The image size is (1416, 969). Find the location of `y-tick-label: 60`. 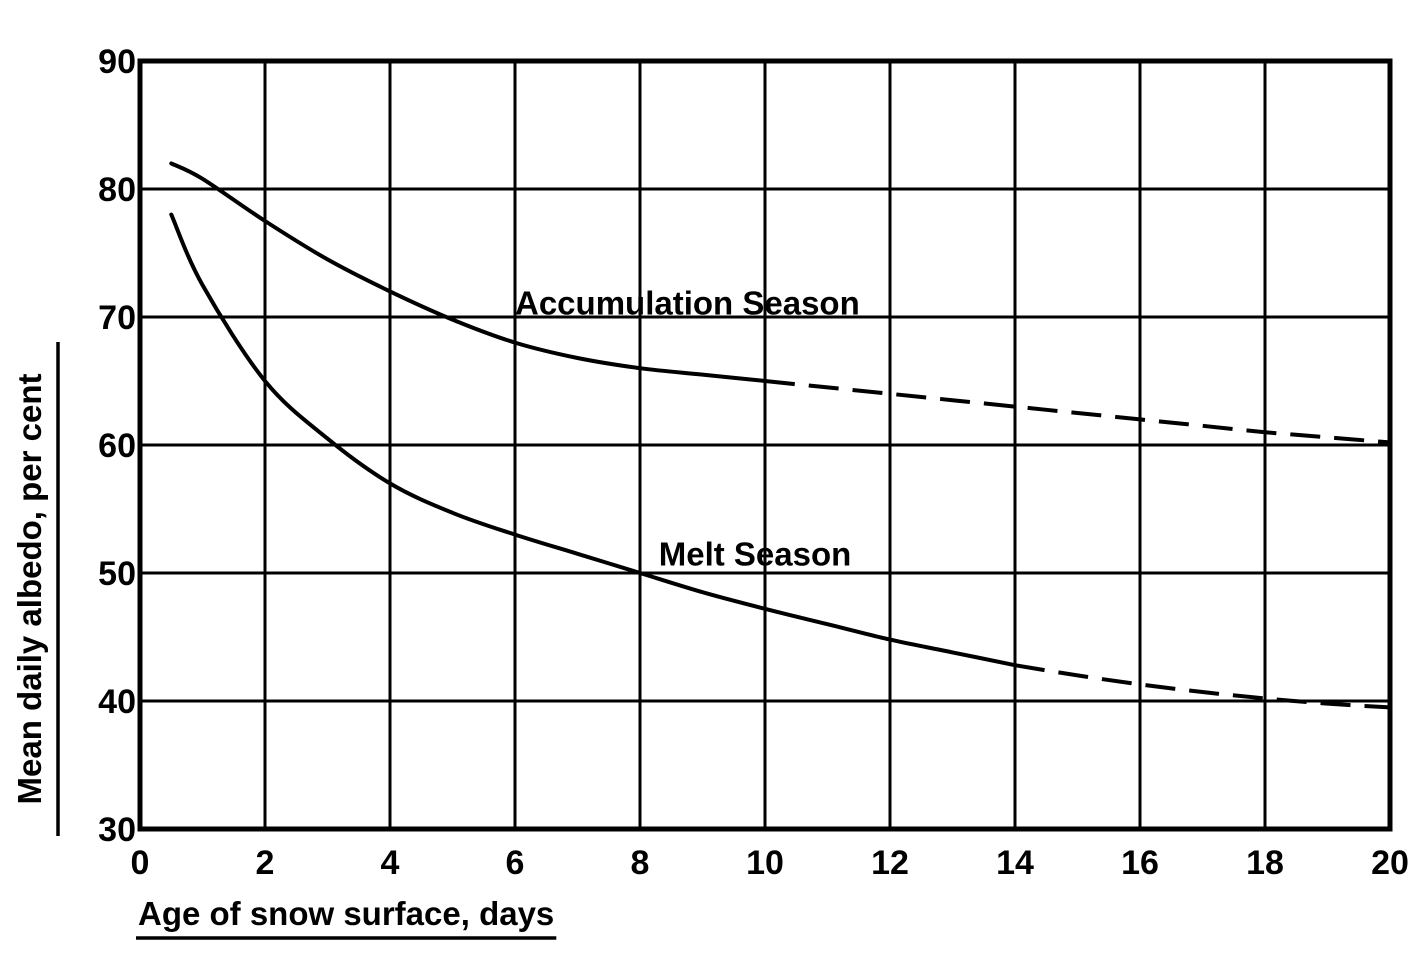

y-tick-label: 60 is located at coordinates (117, 446).